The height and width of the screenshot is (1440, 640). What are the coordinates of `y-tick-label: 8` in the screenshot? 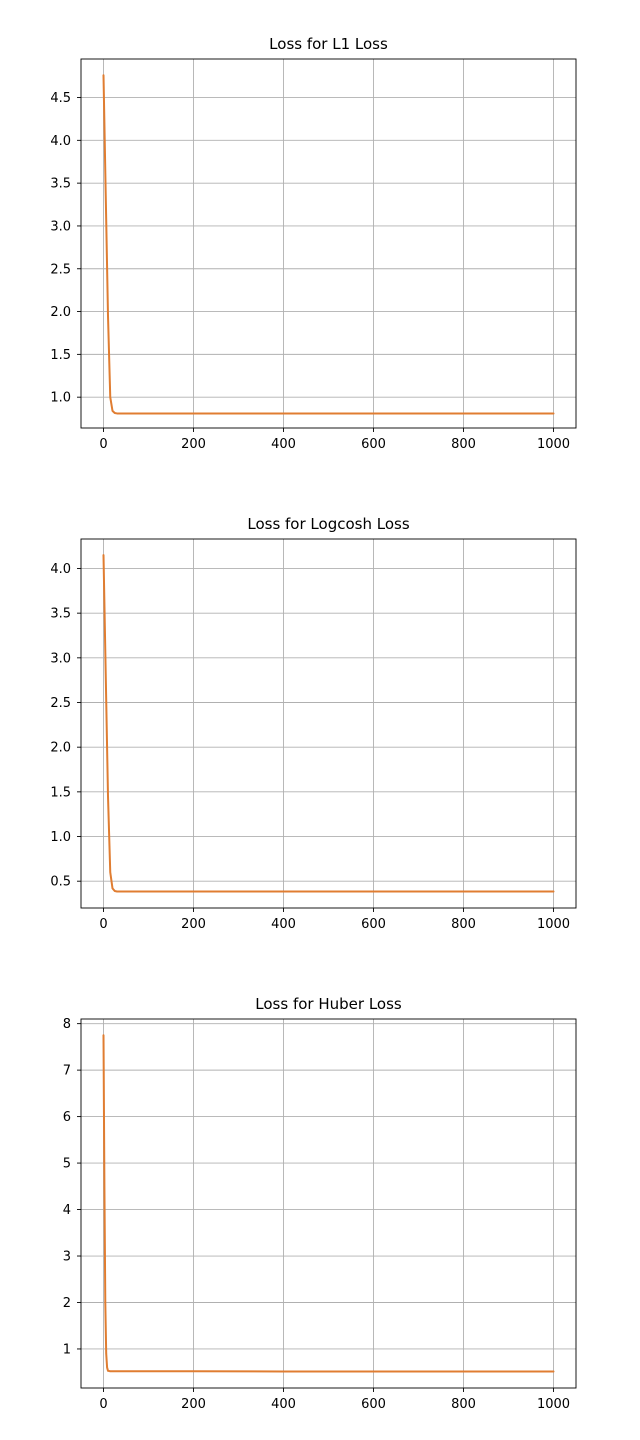 It's located at (67, 1024).